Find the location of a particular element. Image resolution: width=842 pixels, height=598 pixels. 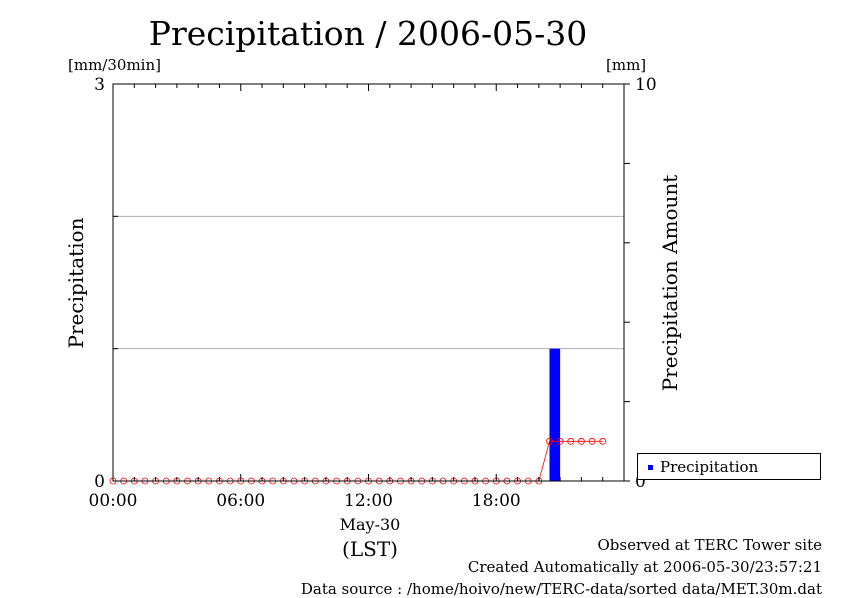

x-tick-label: 00:00 is located at coordinates (113, 501).